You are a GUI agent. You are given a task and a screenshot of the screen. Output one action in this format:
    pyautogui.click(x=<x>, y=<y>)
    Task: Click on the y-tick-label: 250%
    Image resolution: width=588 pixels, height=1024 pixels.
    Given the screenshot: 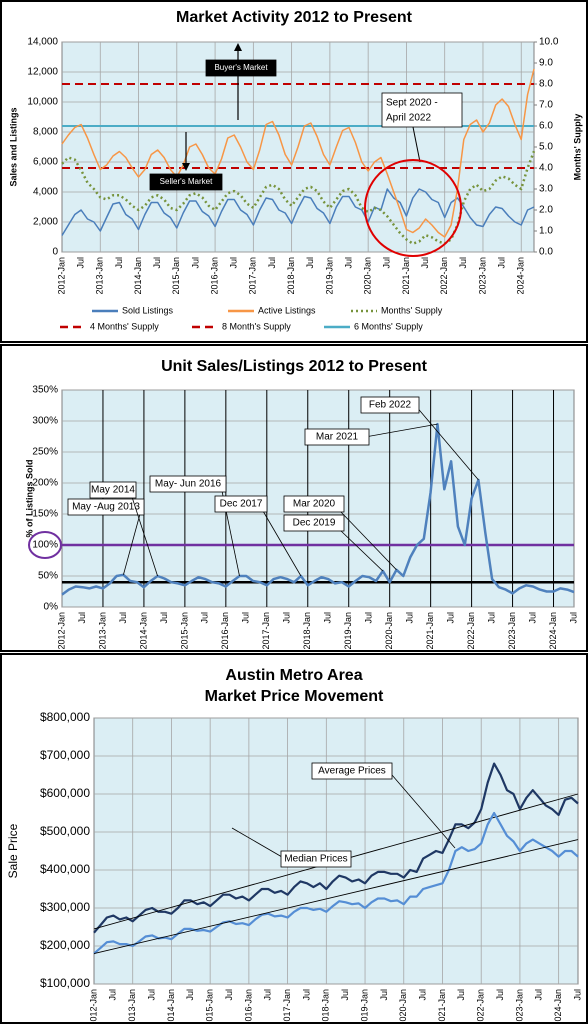 What is the action you would take?
    pyautogui.click(x=45, y=452)
    